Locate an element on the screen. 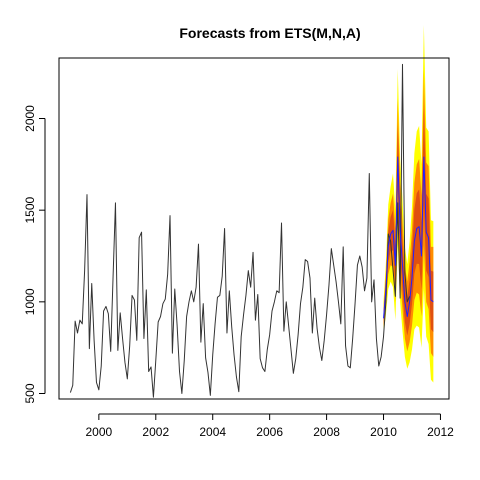 The width and height of the screenshot is (480, 480). y-tick-label: 1000 is located at coordinates (30, 301).